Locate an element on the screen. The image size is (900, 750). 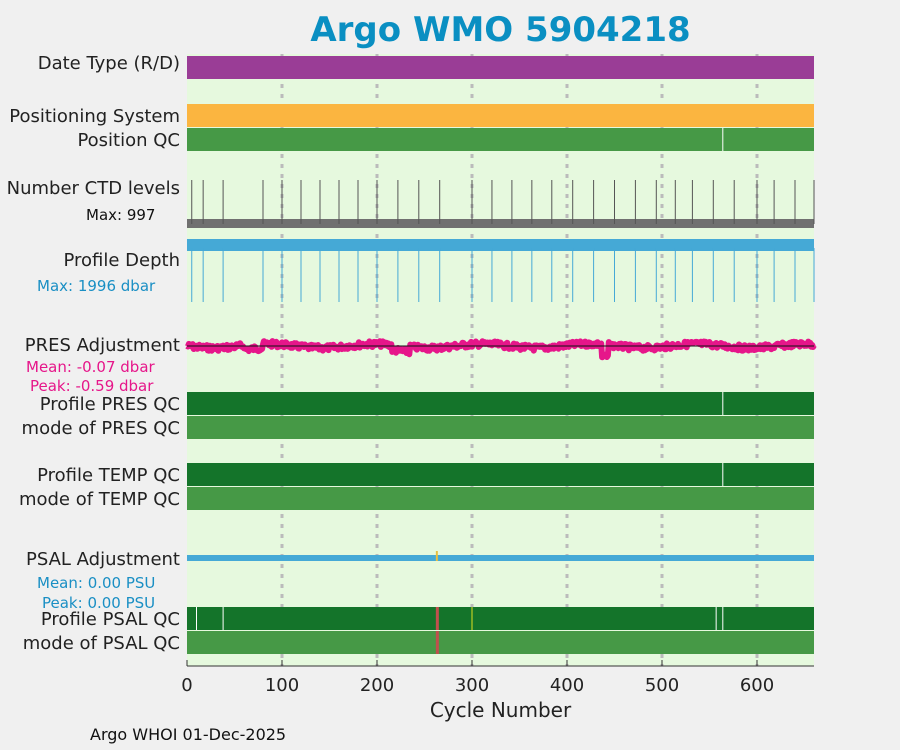
x-tick-label: 100 is located at coordinates (282, 685).